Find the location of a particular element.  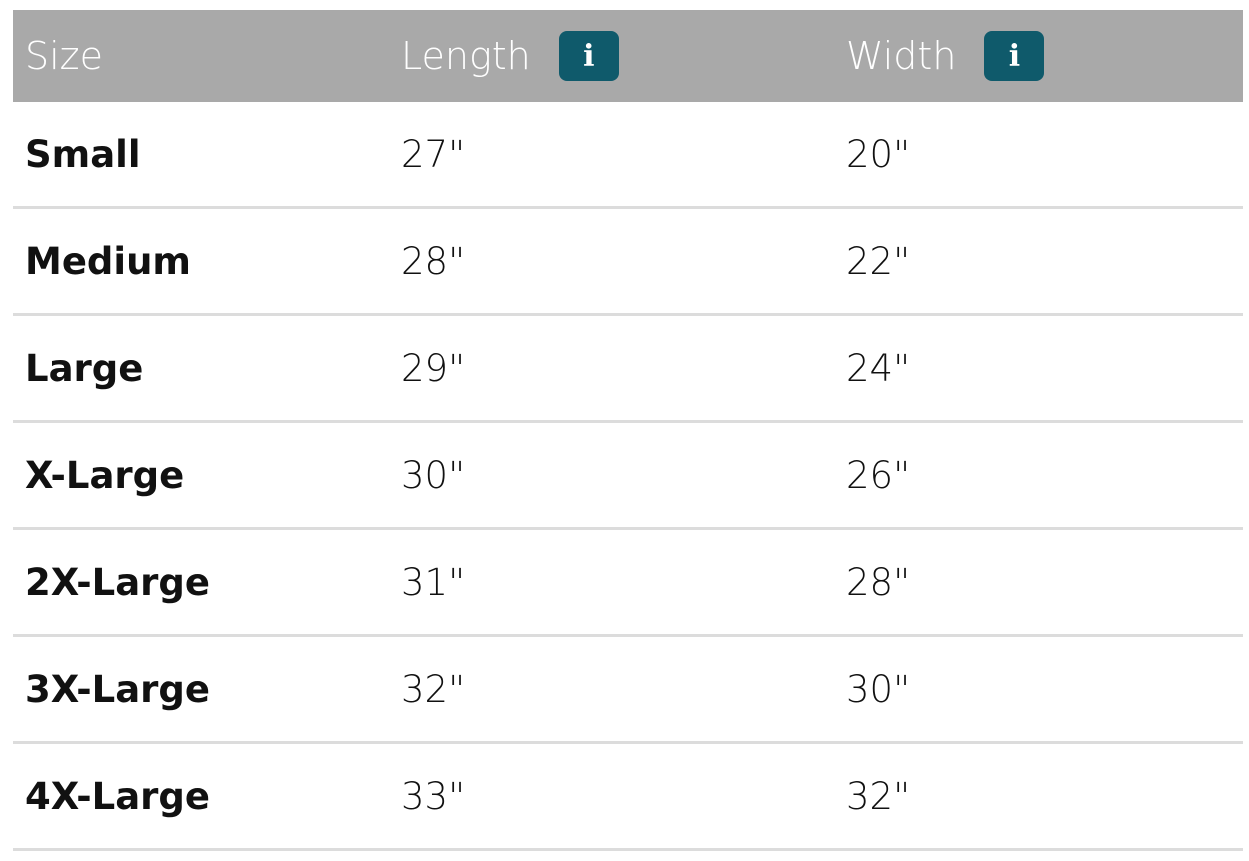

cell-width: 26" is located at coordinates (878, 475).